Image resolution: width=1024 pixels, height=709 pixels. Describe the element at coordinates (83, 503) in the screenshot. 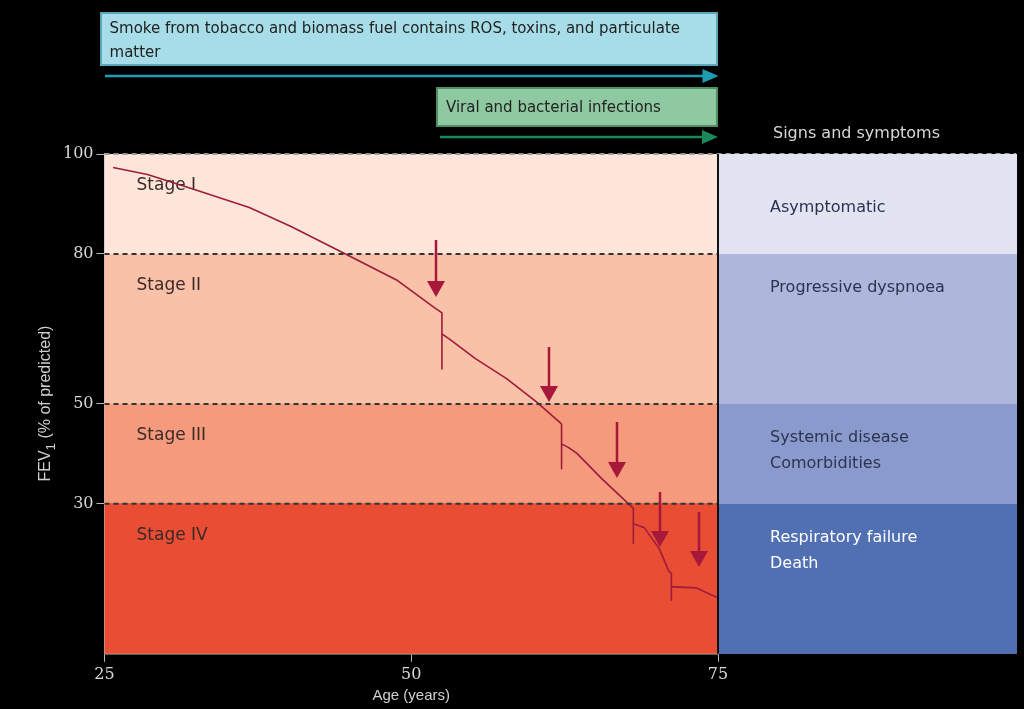

I see `y-tick-label: 30` at that location.